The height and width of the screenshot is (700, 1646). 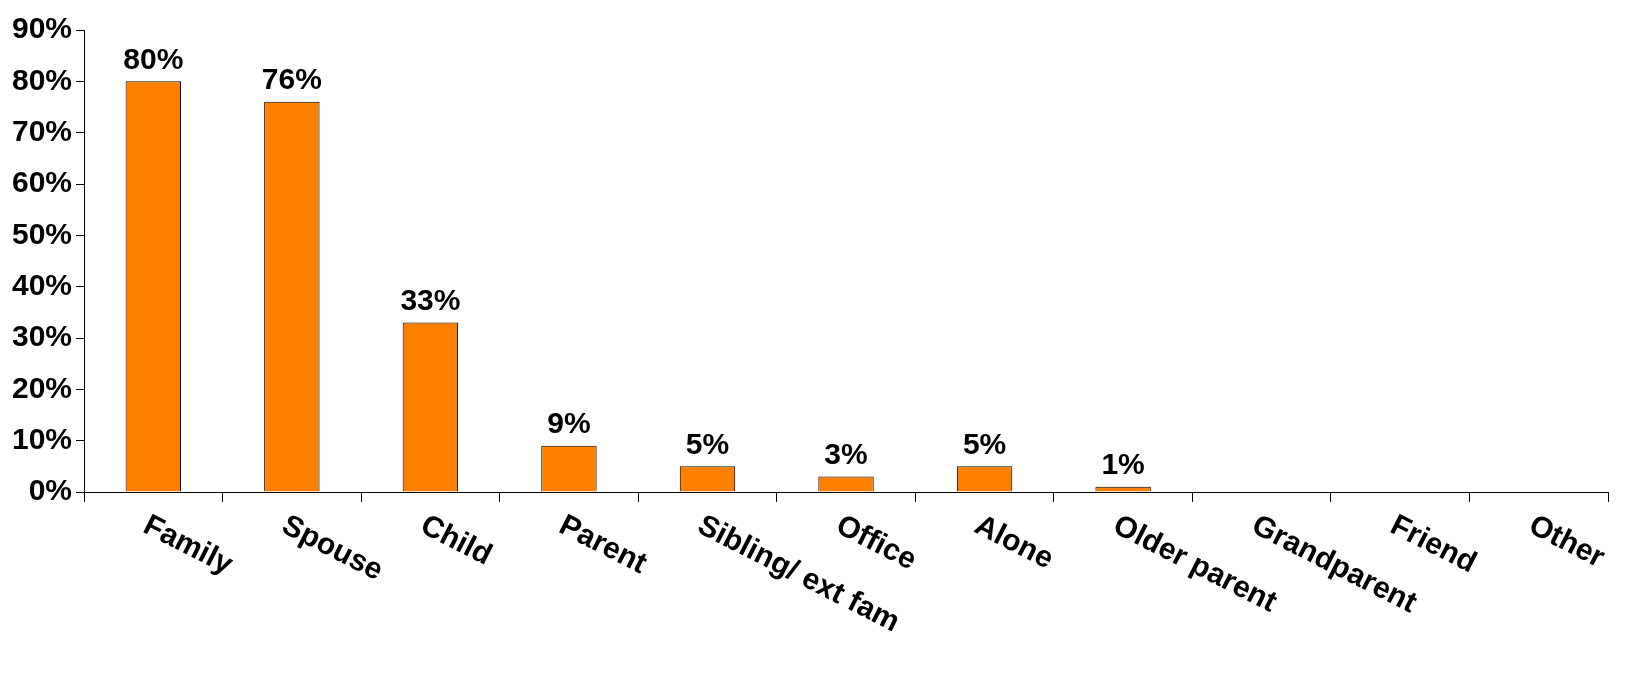 What do you see at coordinates (50, 490) in the screenshot?
I see `y-tick-label: 0%` at bounding box center [50, 490].